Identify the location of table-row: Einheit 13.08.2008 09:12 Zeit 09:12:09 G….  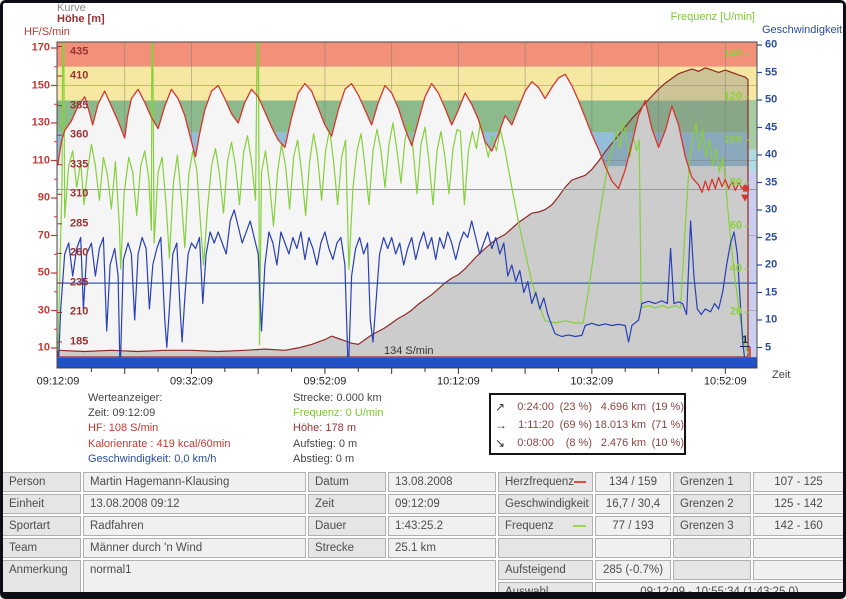
(423, 504).